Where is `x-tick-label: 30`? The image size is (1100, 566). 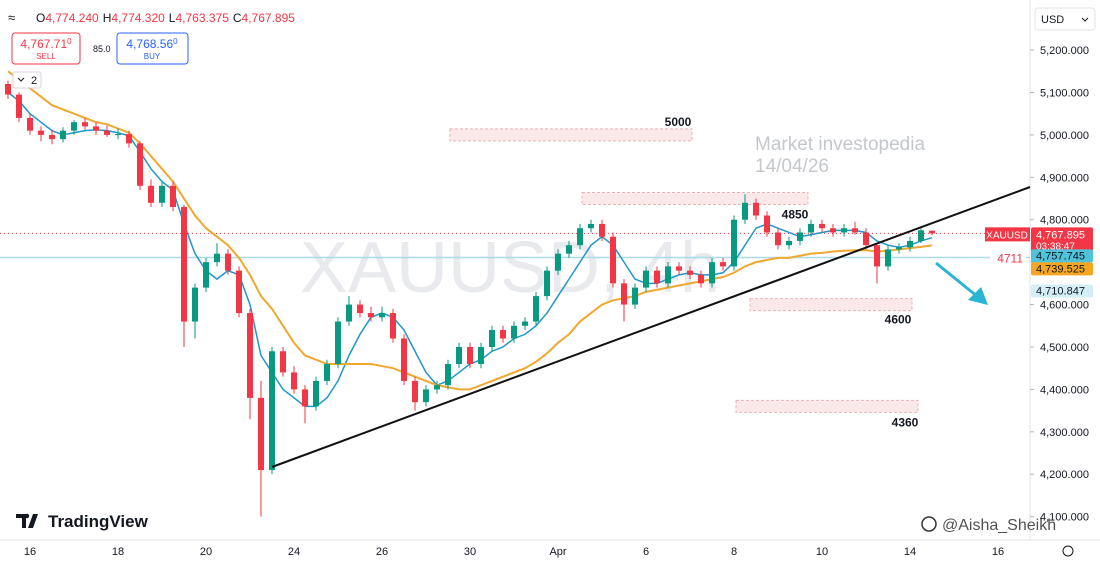
x-tick-label: 30 is located at coordinates (470, 552).